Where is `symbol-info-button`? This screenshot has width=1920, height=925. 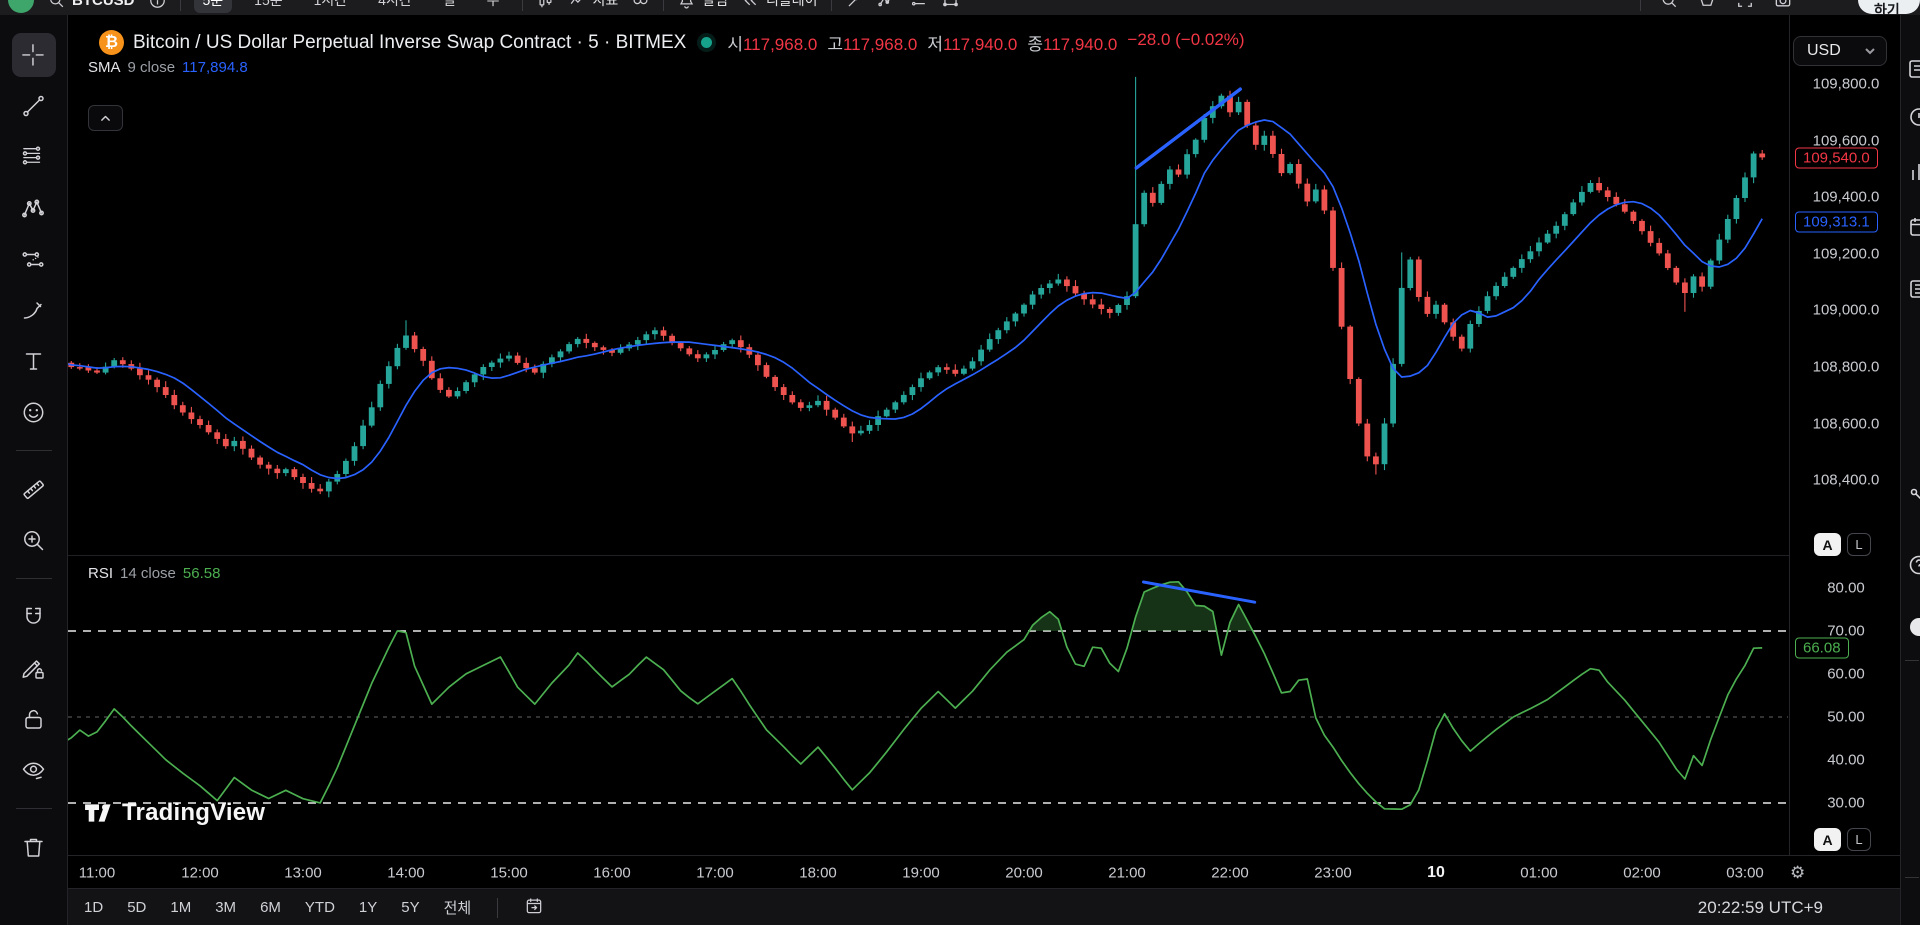 symbol-info-button is located at coordinates (157, 5).